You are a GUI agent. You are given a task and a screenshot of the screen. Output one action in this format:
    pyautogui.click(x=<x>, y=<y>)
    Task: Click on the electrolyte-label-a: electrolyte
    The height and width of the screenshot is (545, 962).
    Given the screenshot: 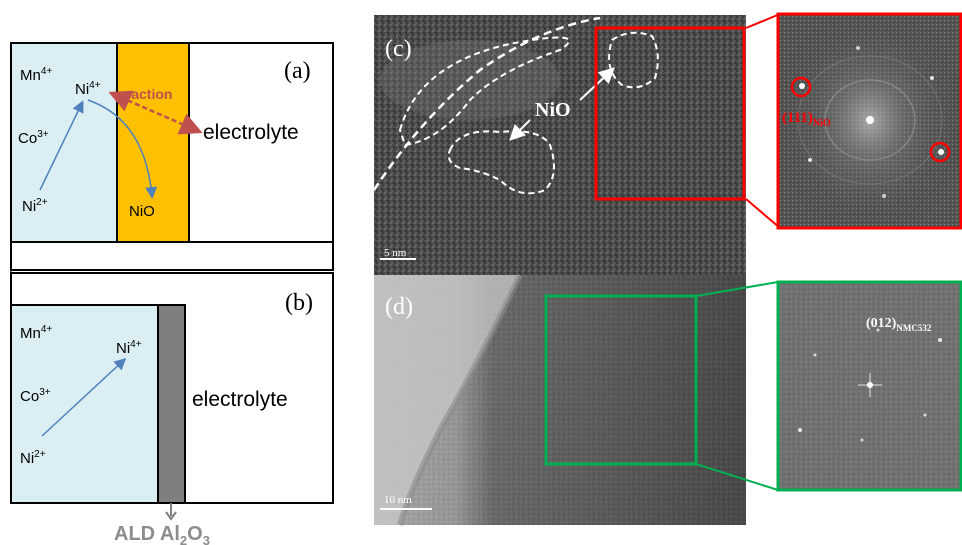 What is the action you would take?
    pyautogui.click(x=251, y=132)
    